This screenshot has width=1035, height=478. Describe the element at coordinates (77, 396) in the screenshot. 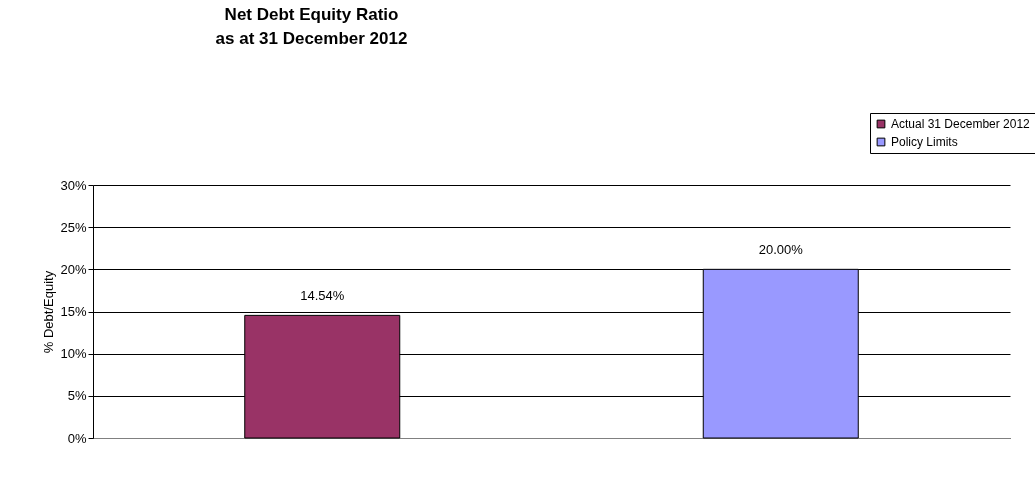

I see `y-tick-label: 5%` at that location.